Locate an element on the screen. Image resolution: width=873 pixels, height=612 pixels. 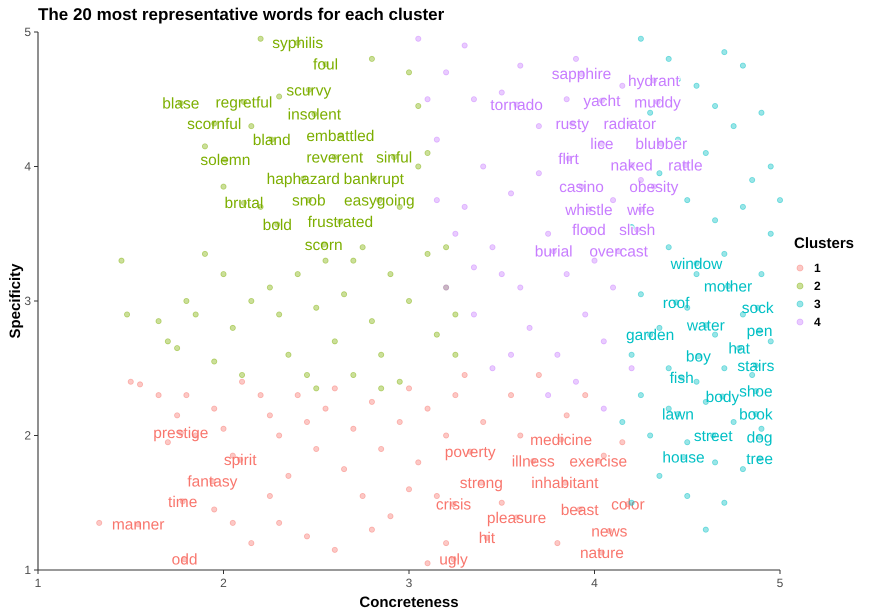
data-label: rattle is located at coordinates (685, 166).